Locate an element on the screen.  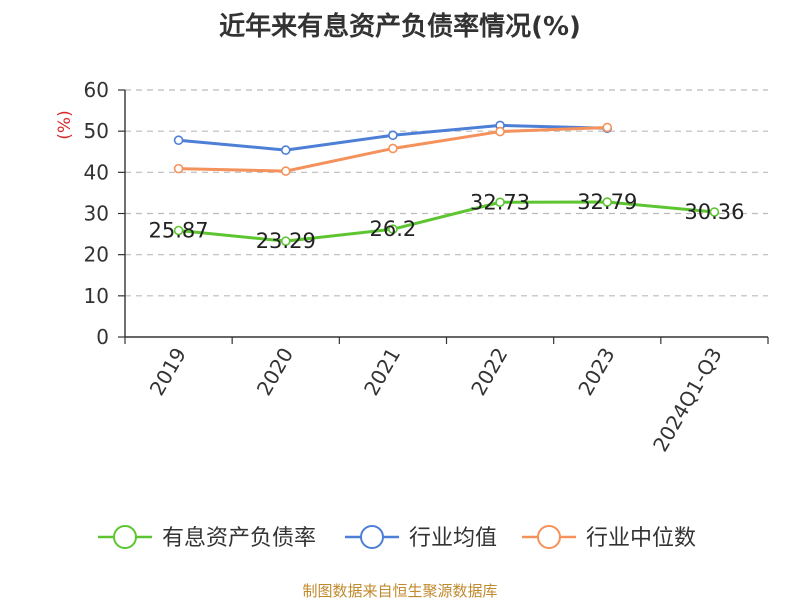
series-line is located at coordinates (446, 221).